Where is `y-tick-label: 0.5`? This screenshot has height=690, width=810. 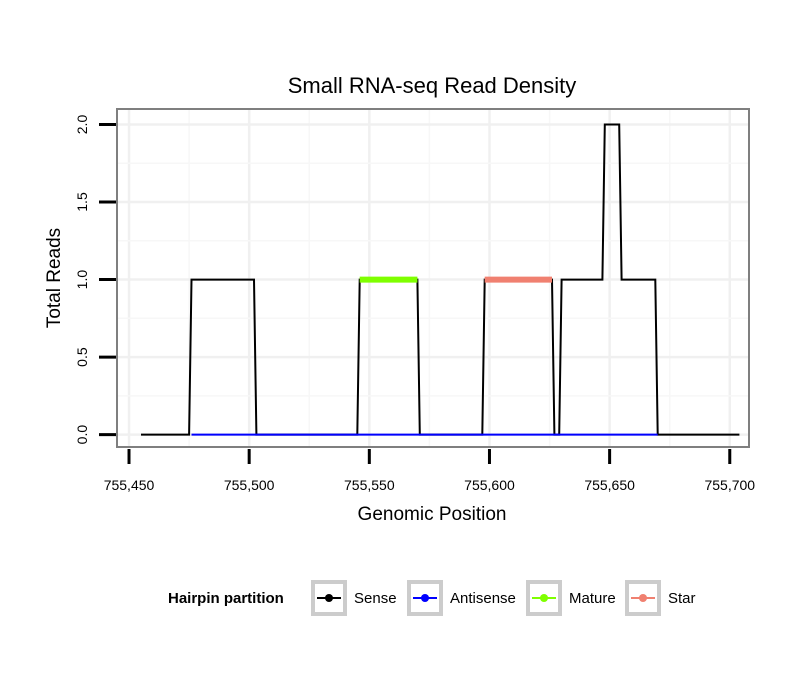 y-tick-label: 0.5 is located at coordinates (82, 357).